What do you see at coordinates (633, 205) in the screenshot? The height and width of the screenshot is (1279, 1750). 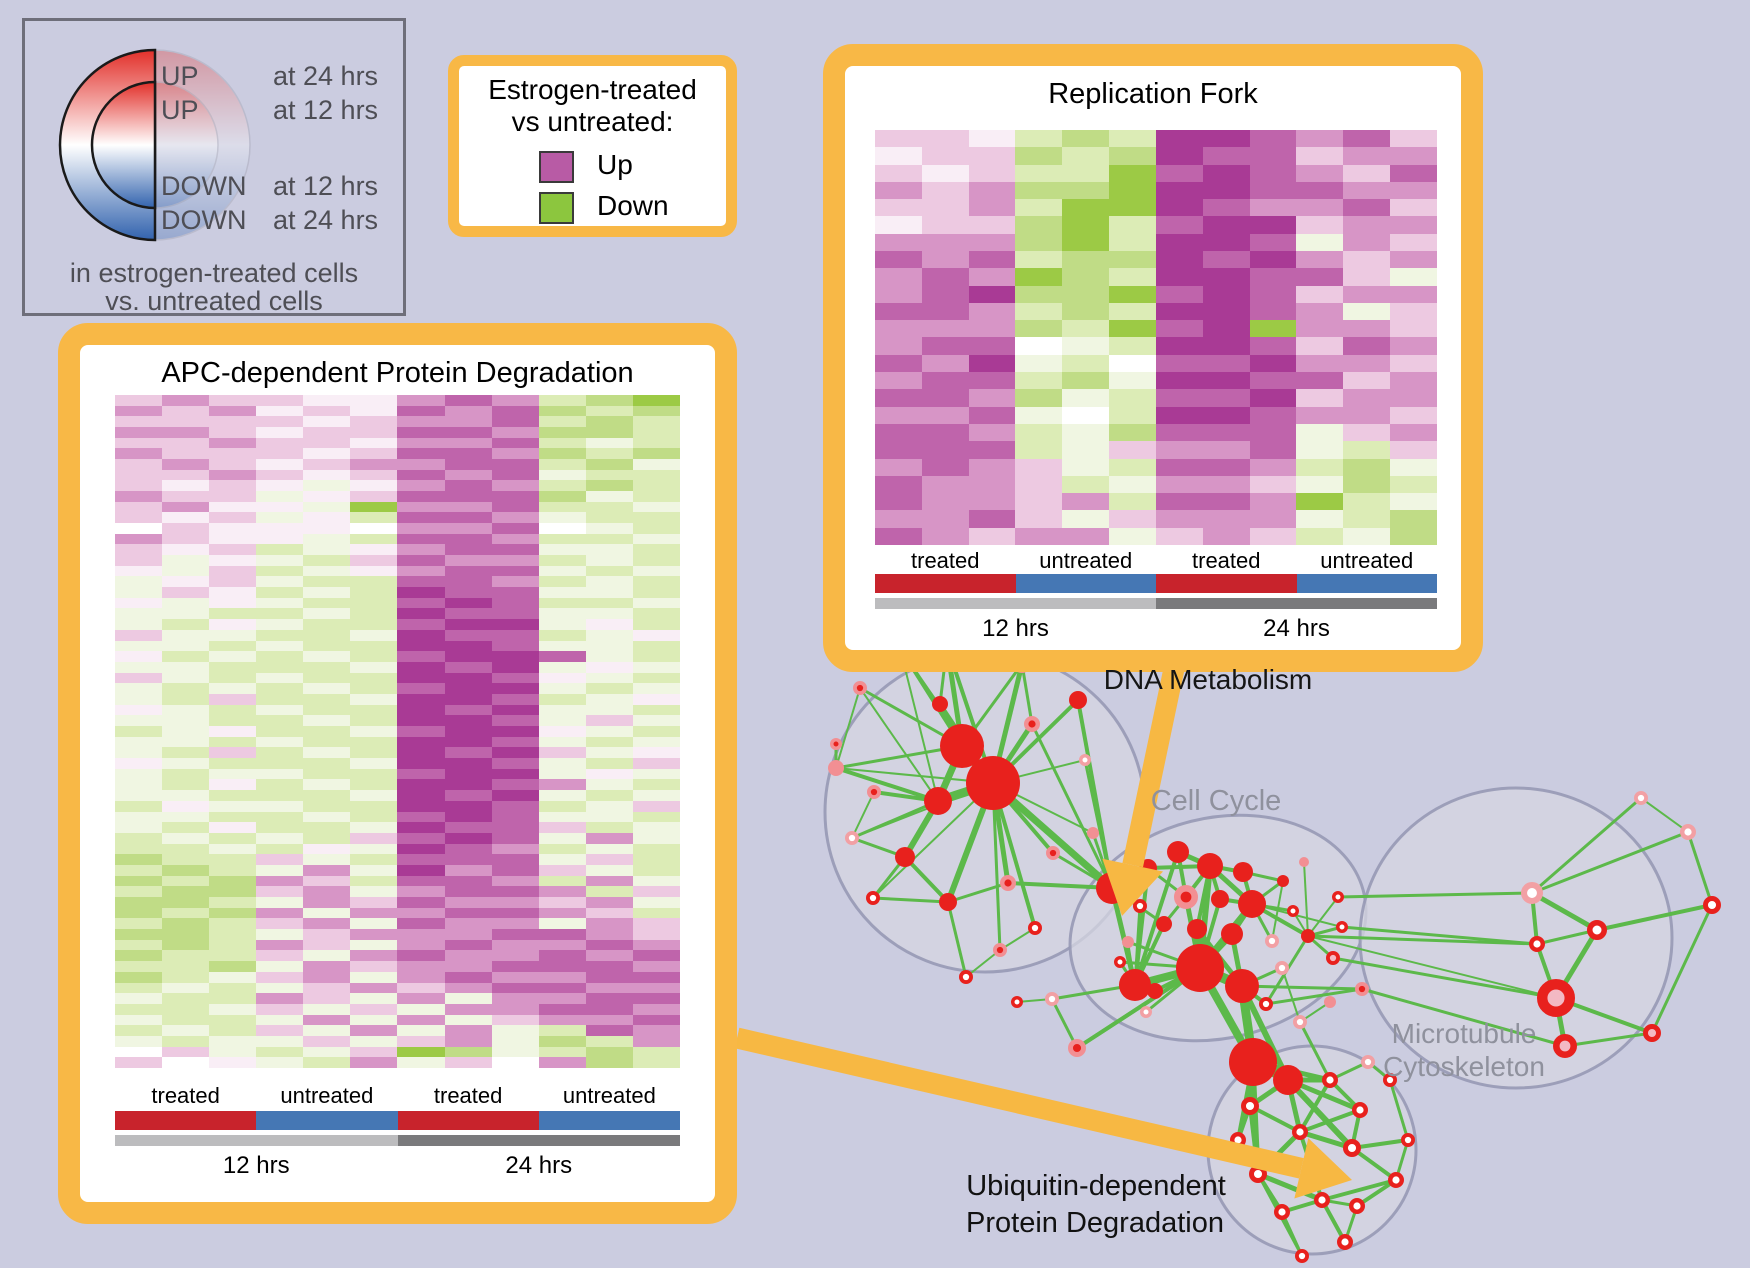 I see `down-label: Down` at bounding box center [633, 205].